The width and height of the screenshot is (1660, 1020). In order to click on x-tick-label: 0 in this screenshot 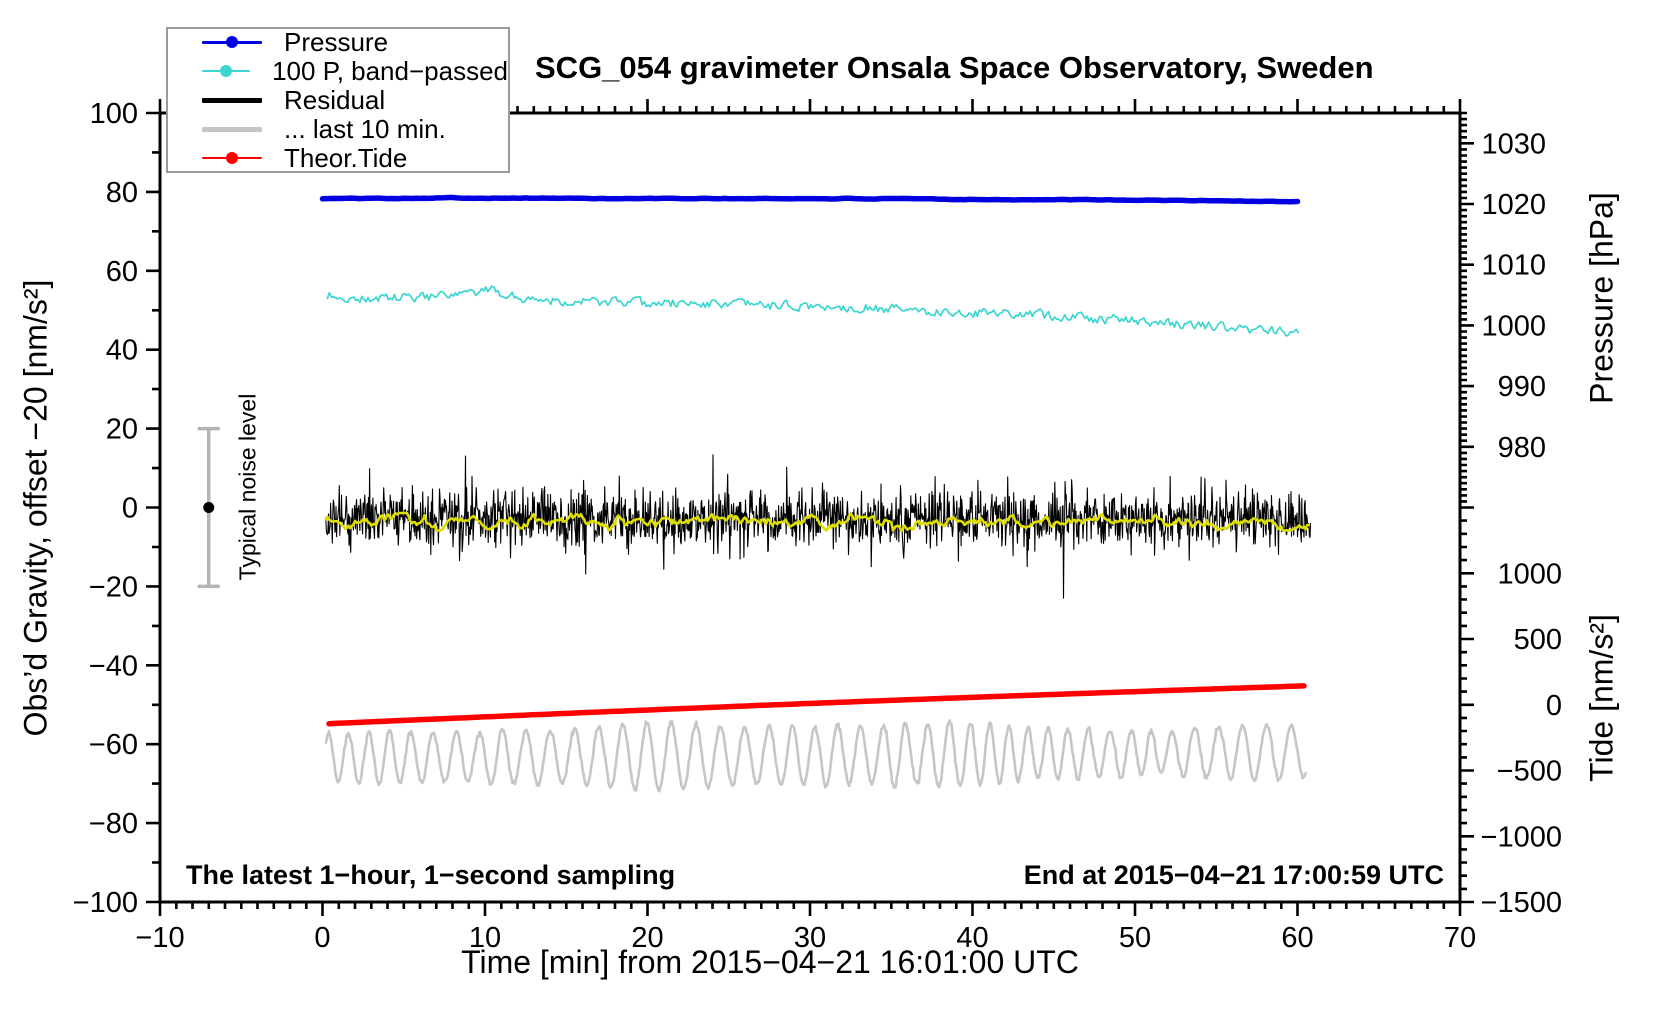, I will do `click(322, 938)`.